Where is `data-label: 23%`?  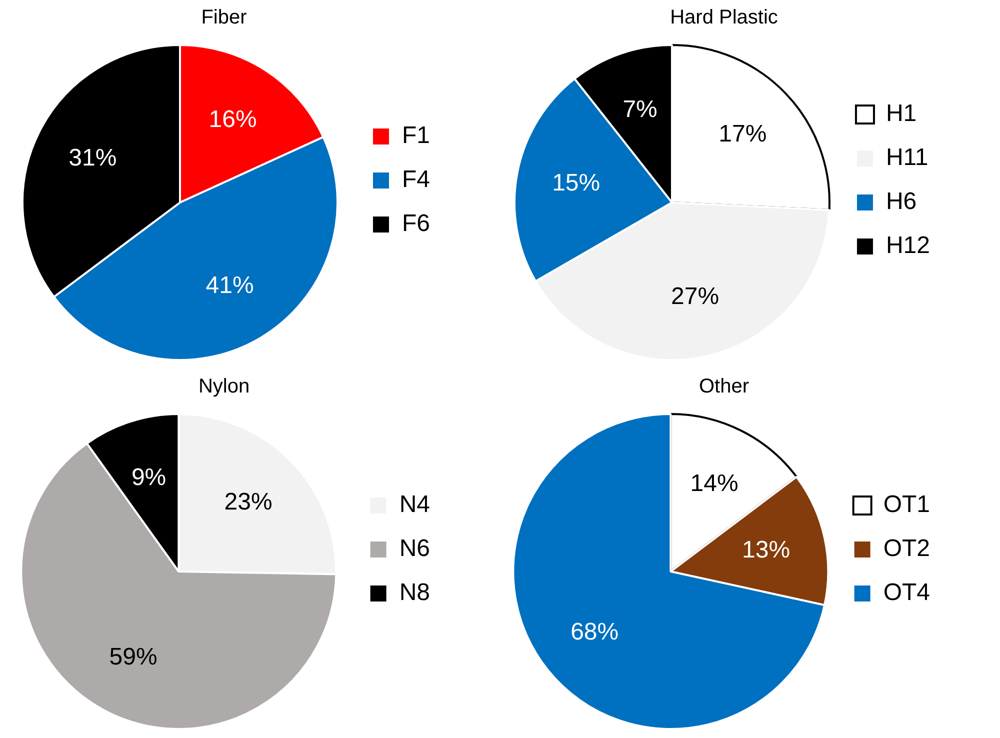
data-label: 23% is located at coordinates (248, 502).